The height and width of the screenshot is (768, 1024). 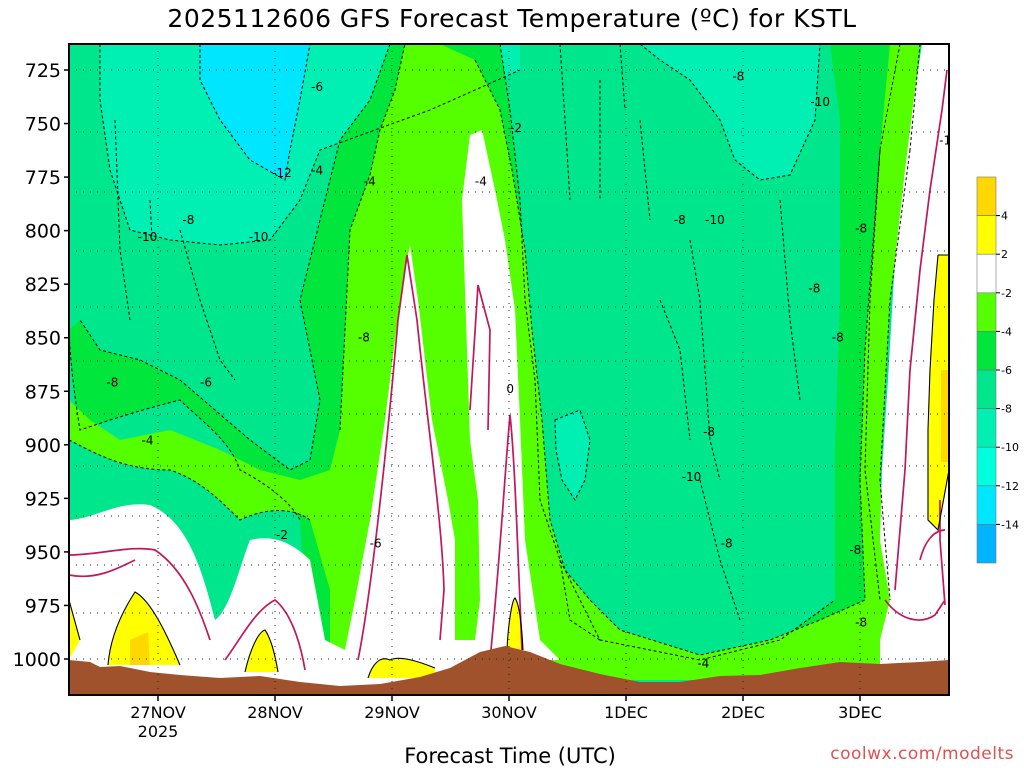 I want to click on band-4-east, so click(x=945, y=416).